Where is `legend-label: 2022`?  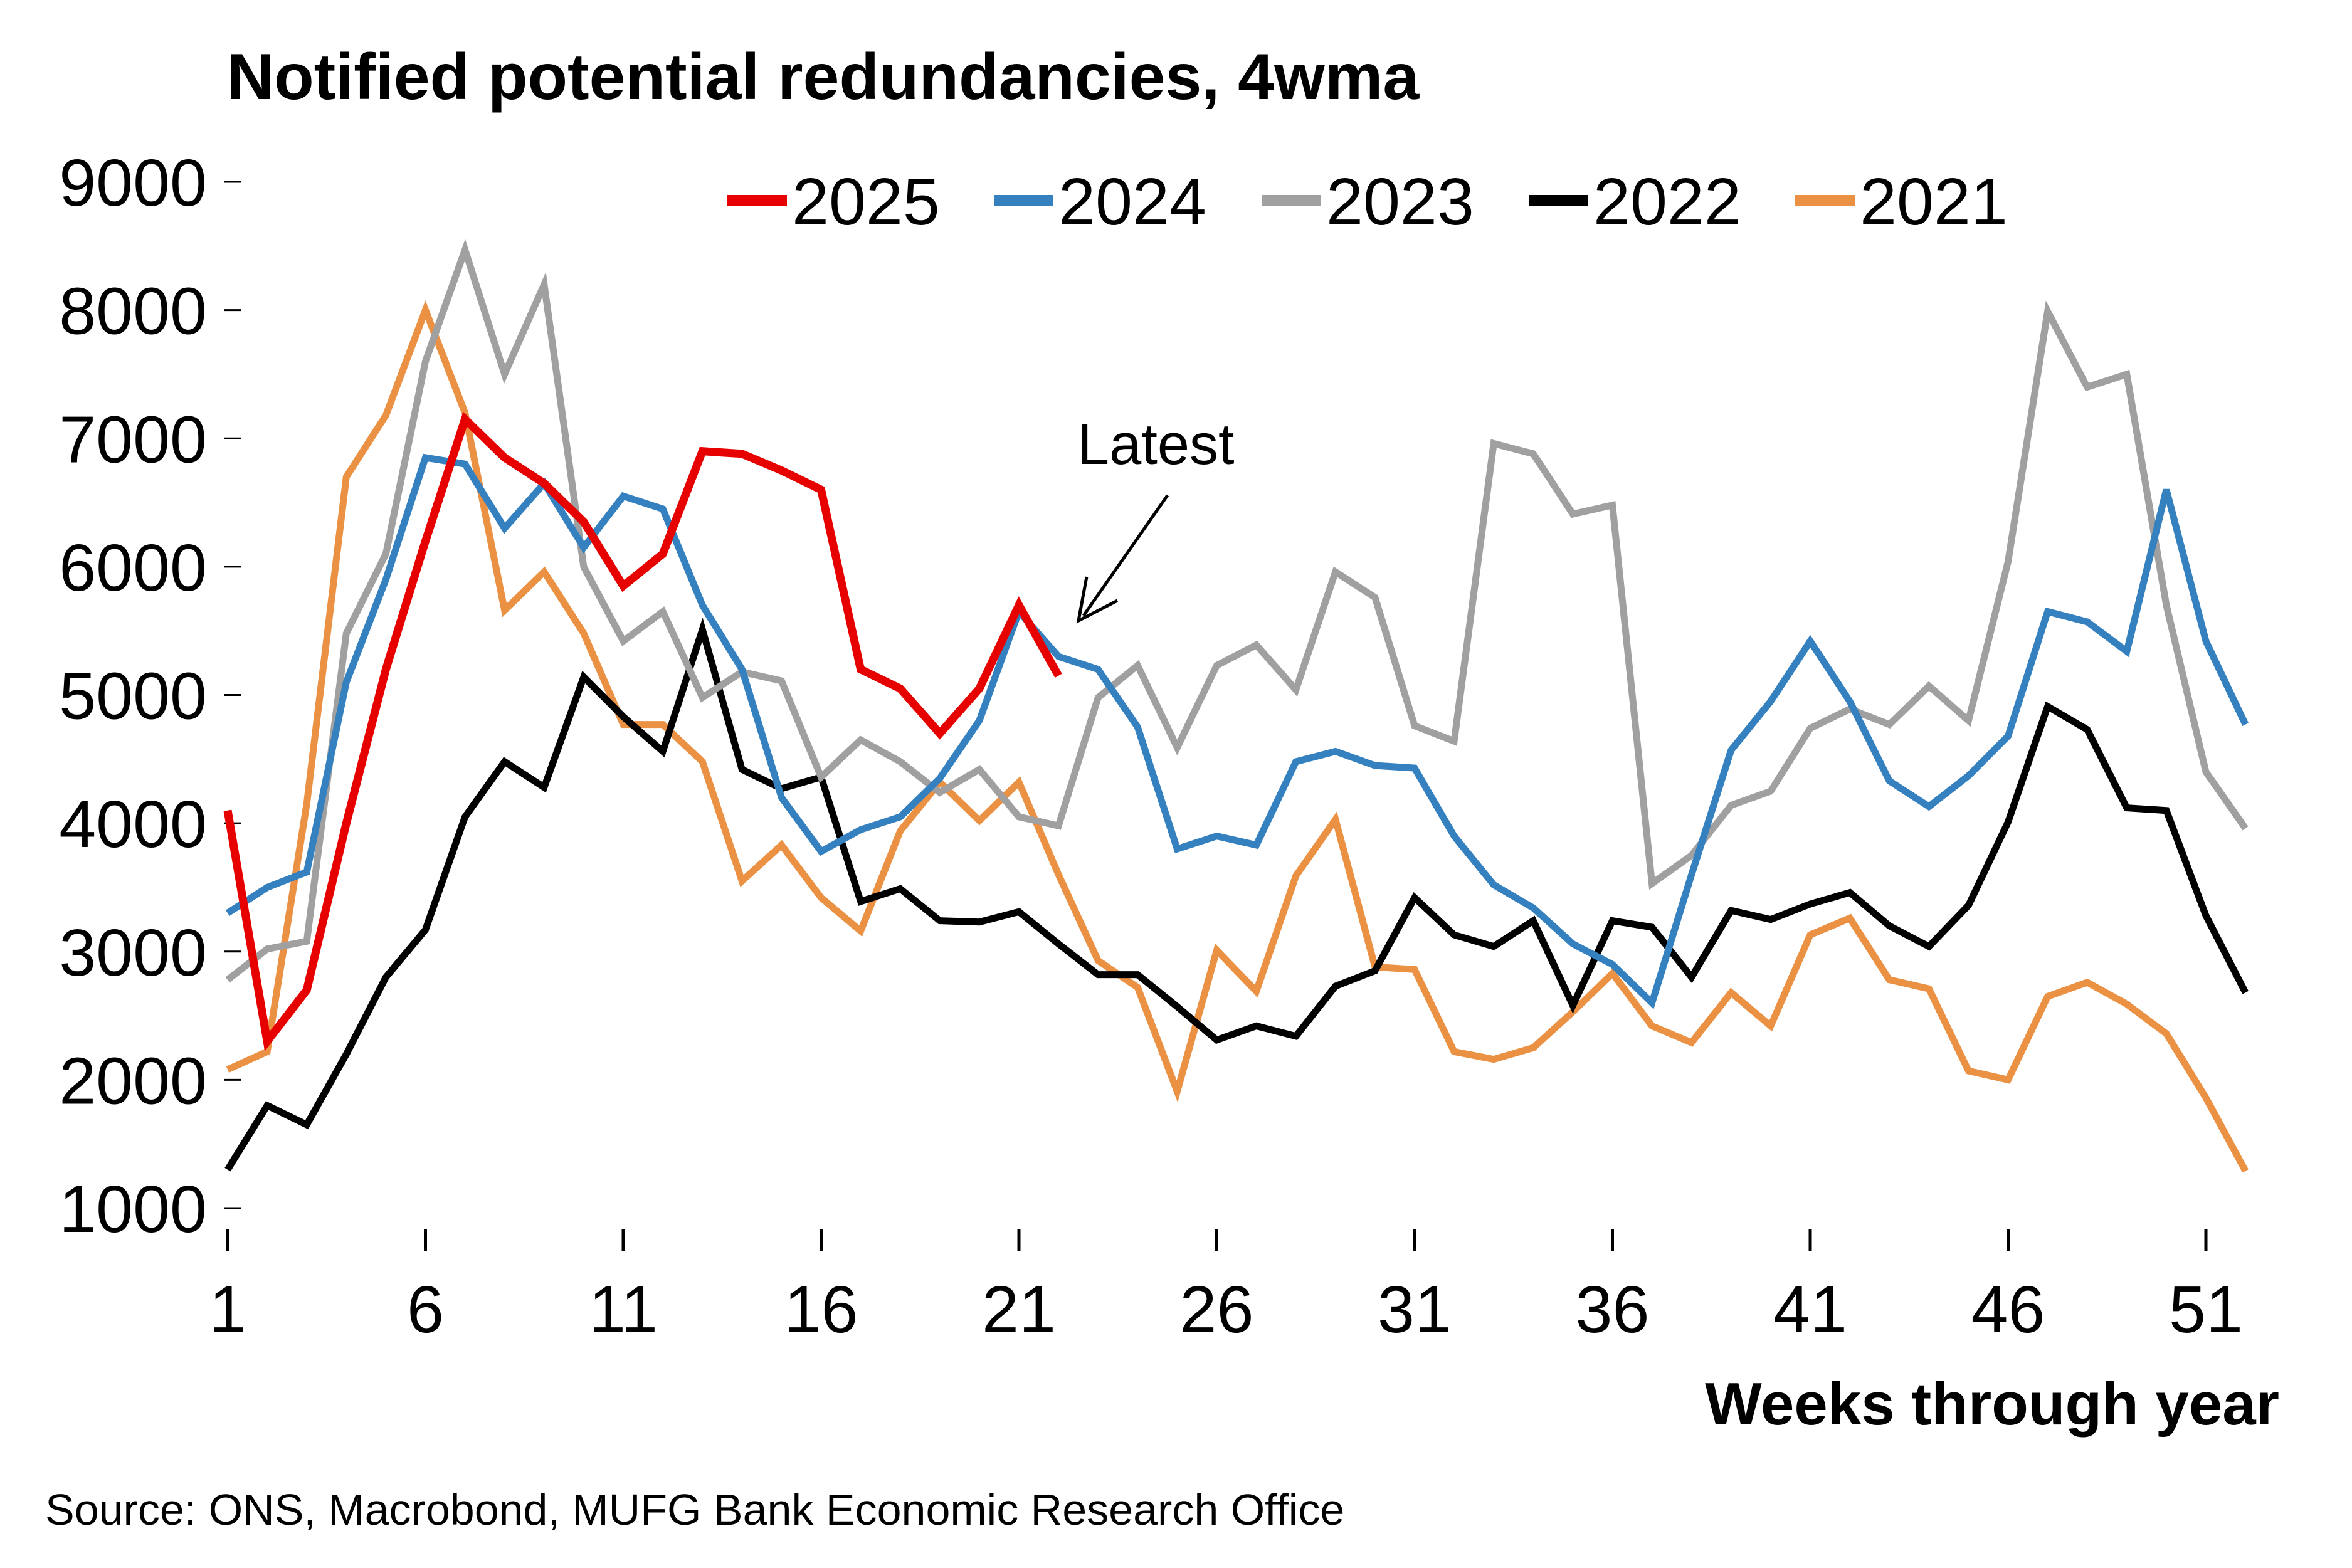
legend-label: 2022 is located at coordinates (1667, 202).